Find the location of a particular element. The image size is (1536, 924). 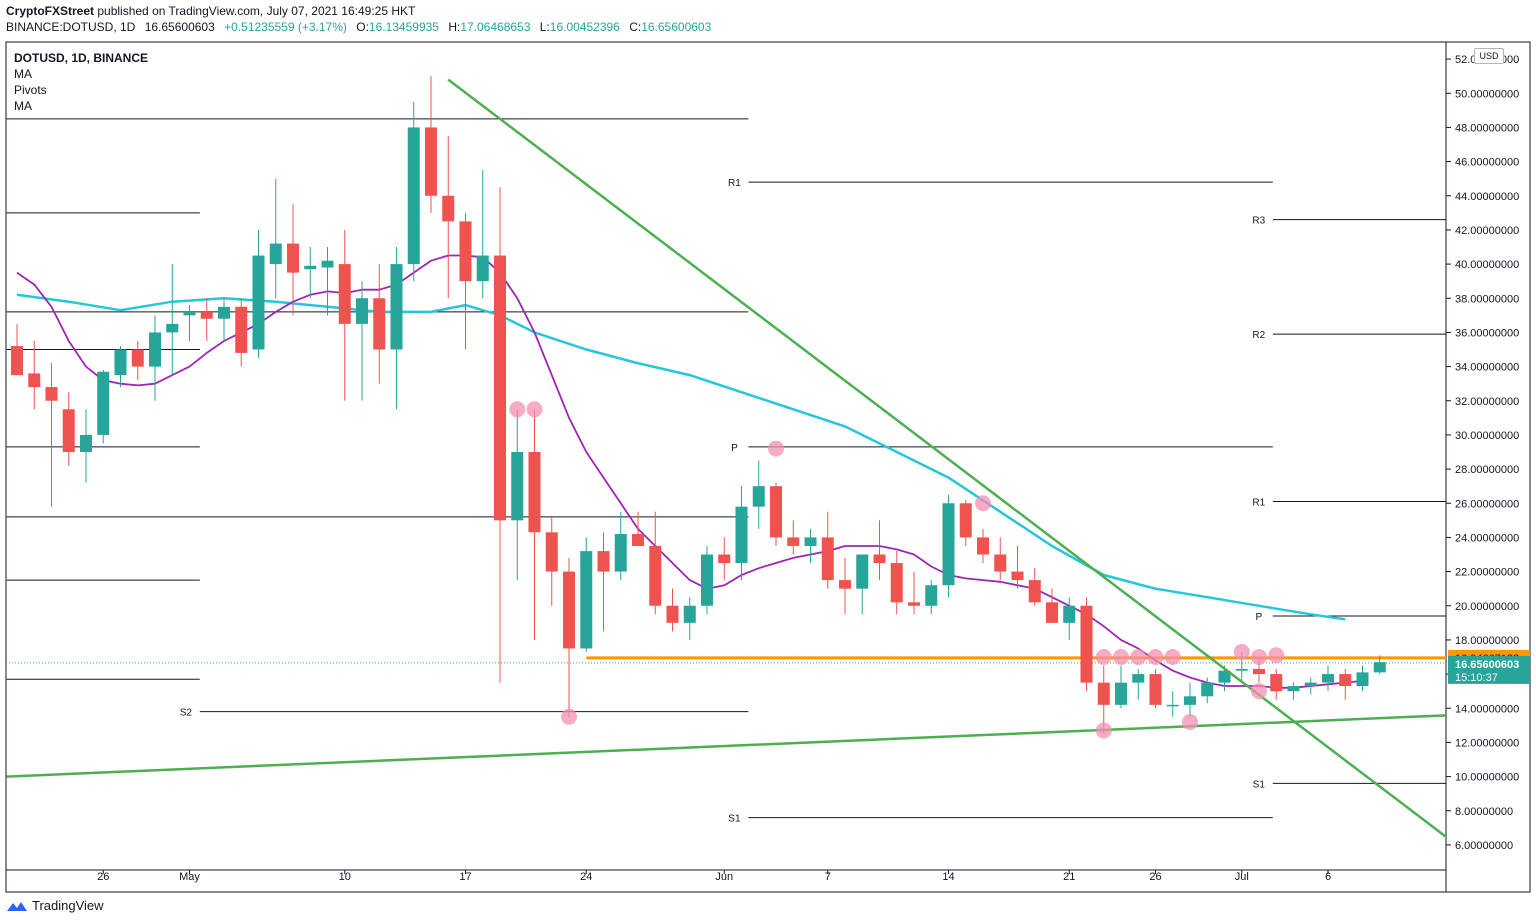

pivot-label: P is located at coordinates (734, 448).